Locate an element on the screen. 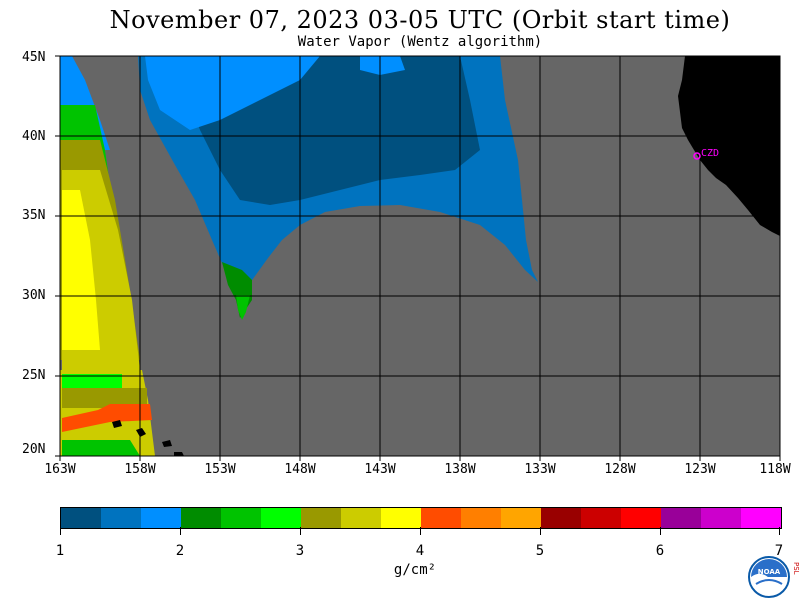 The image size is (800, 600). colorbar-label-7: 7 is located at coordinates (779, 551).